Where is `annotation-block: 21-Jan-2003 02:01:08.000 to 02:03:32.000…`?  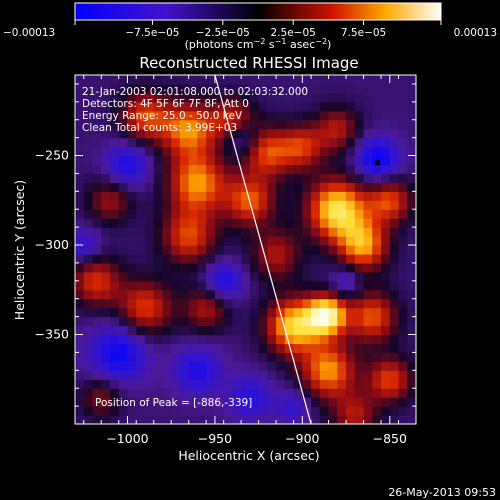
annotation-block: 21-Jan-2003 02:01:08.000 to 02:03:32.000… is located at coordinates (195, 110).